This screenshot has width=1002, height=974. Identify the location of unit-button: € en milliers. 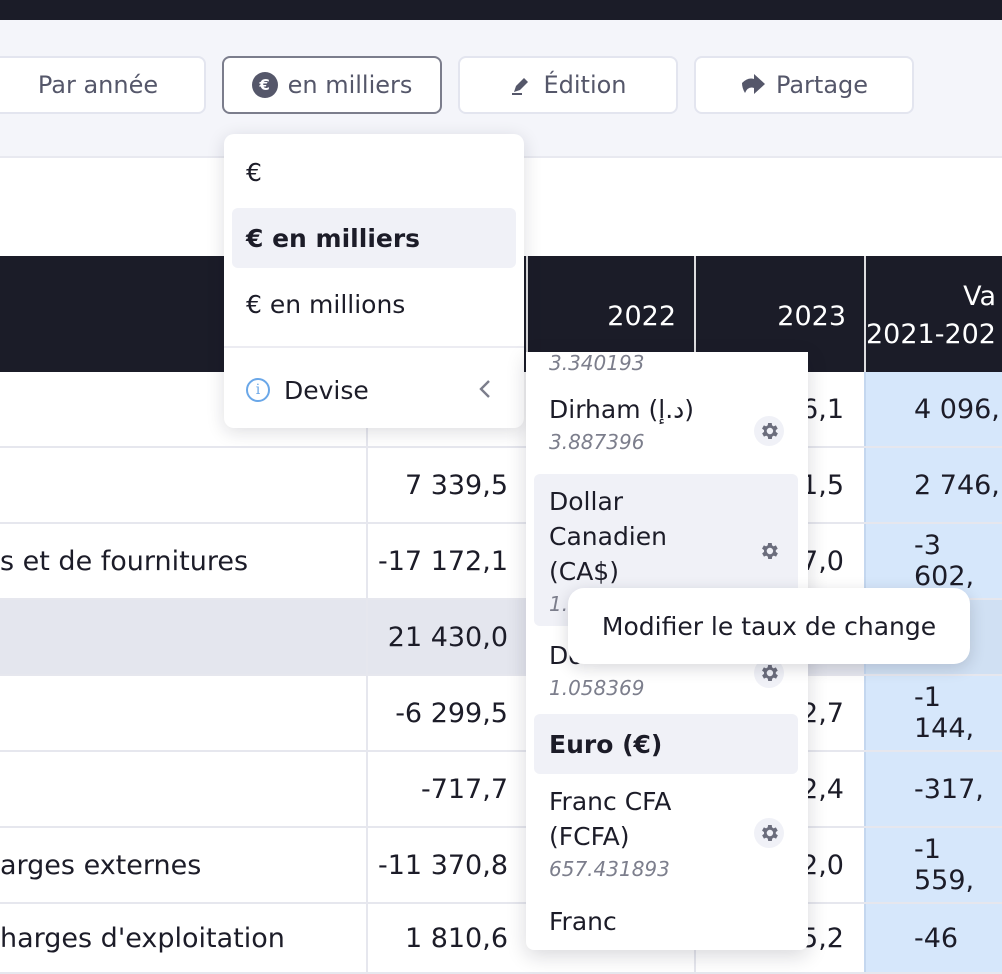
(332, 85).